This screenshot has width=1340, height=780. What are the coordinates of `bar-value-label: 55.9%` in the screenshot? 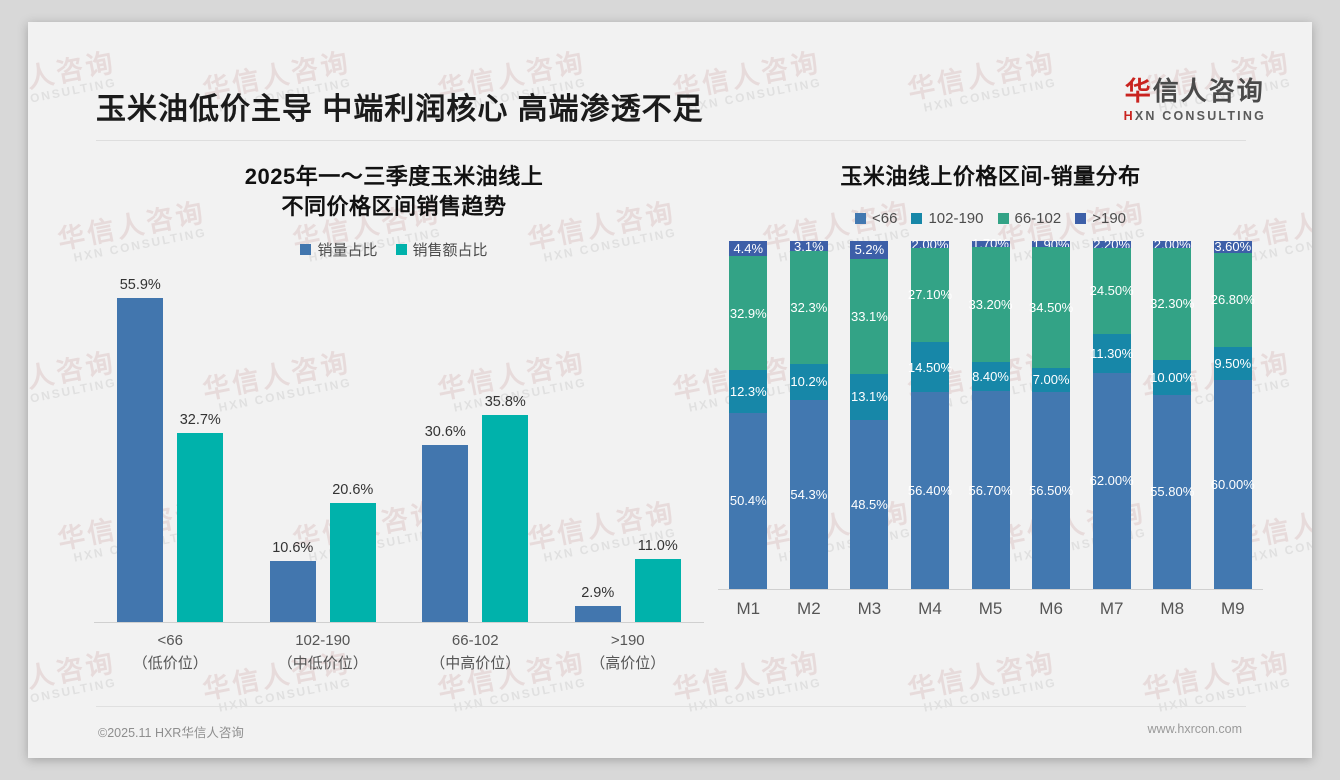 It's located at (140, 285).